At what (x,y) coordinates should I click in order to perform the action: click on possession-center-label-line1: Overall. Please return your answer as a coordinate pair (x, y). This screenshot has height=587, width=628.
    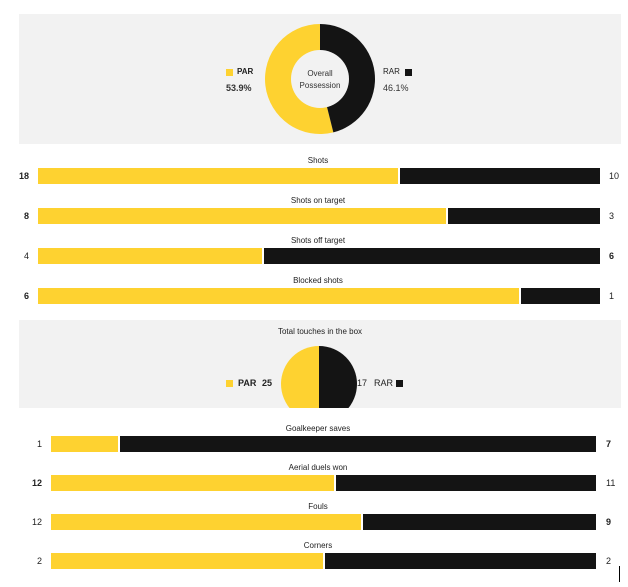
    Looking at the image, I should click on (320, 73).